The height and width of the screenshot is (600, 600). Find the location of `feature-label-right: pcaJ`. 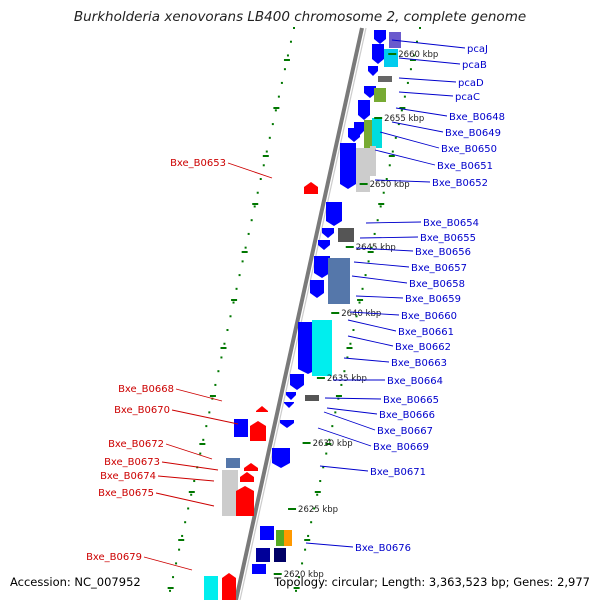

feature-label-right: pcaJ is located at coordinates (477, 49).